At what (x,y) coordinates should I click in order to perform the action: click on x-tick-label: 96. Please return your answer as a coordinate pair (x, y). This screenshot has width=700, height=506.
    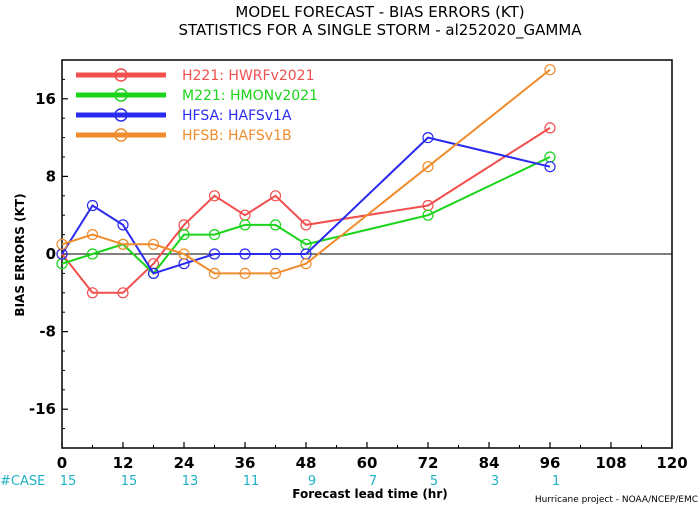
    Looking at the image, I should click on (550, 463).